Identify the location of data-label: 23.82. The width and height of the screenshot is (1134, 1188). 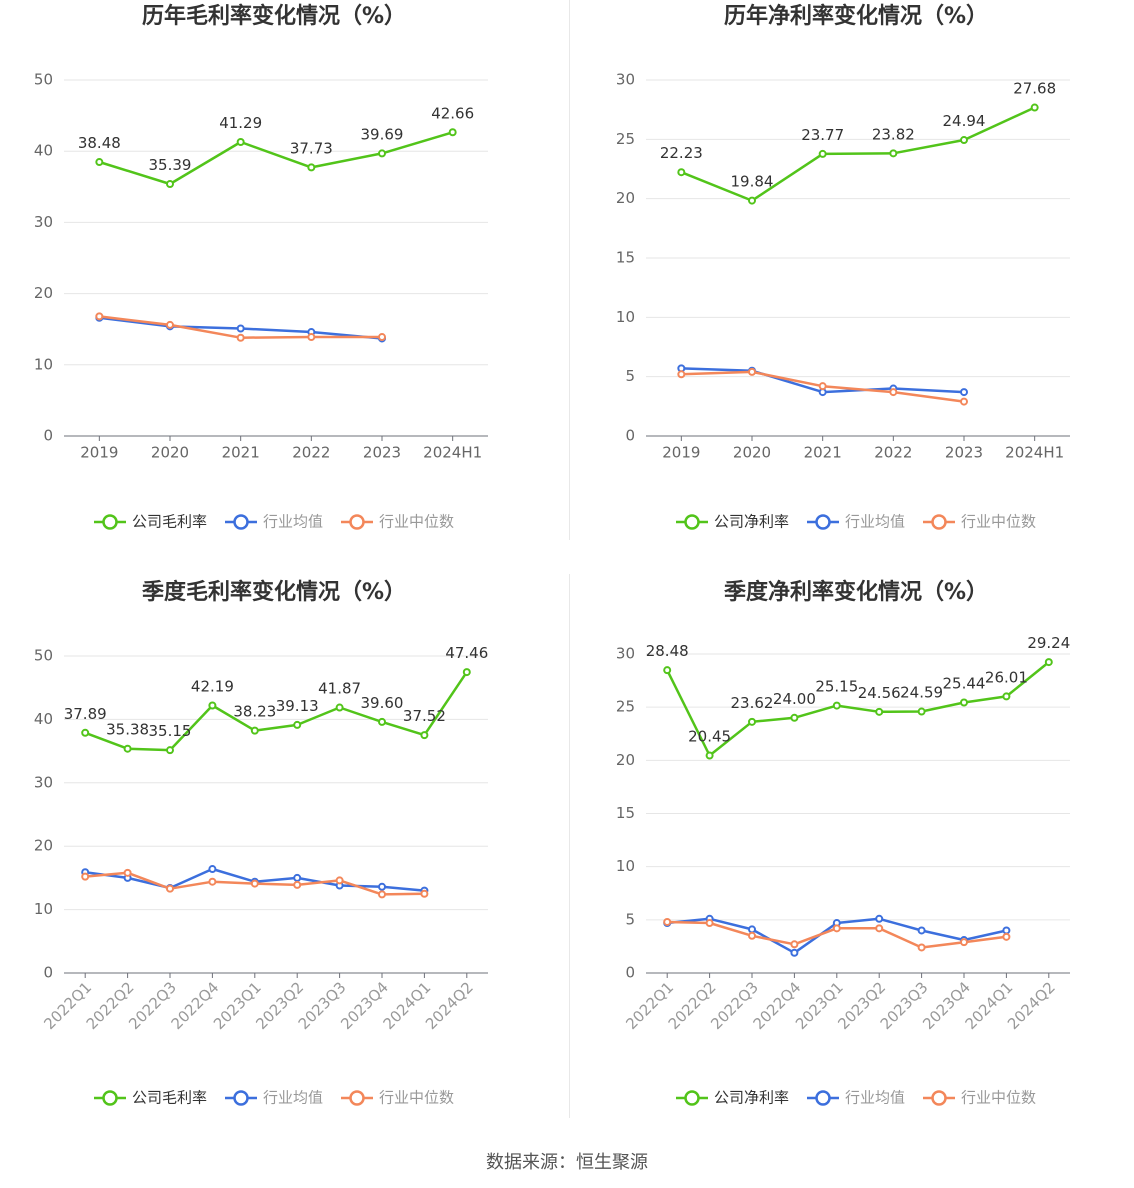
(893, 134).